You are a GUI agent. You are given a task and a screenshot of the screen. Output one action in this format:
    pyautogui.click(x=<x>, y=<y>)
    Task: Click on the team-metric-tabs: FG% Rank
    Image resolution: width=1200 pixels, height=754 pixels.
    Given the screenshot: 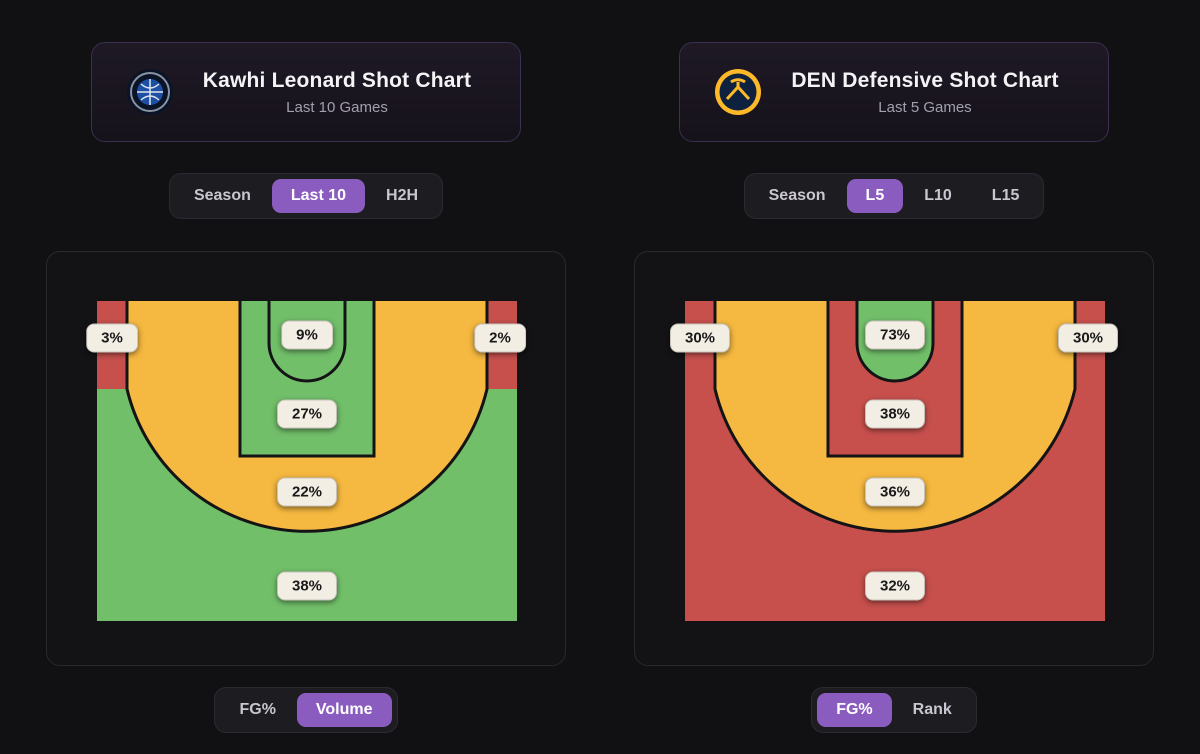 What is the action you would take?
    pyautogui.click(x=894, y=710)
    